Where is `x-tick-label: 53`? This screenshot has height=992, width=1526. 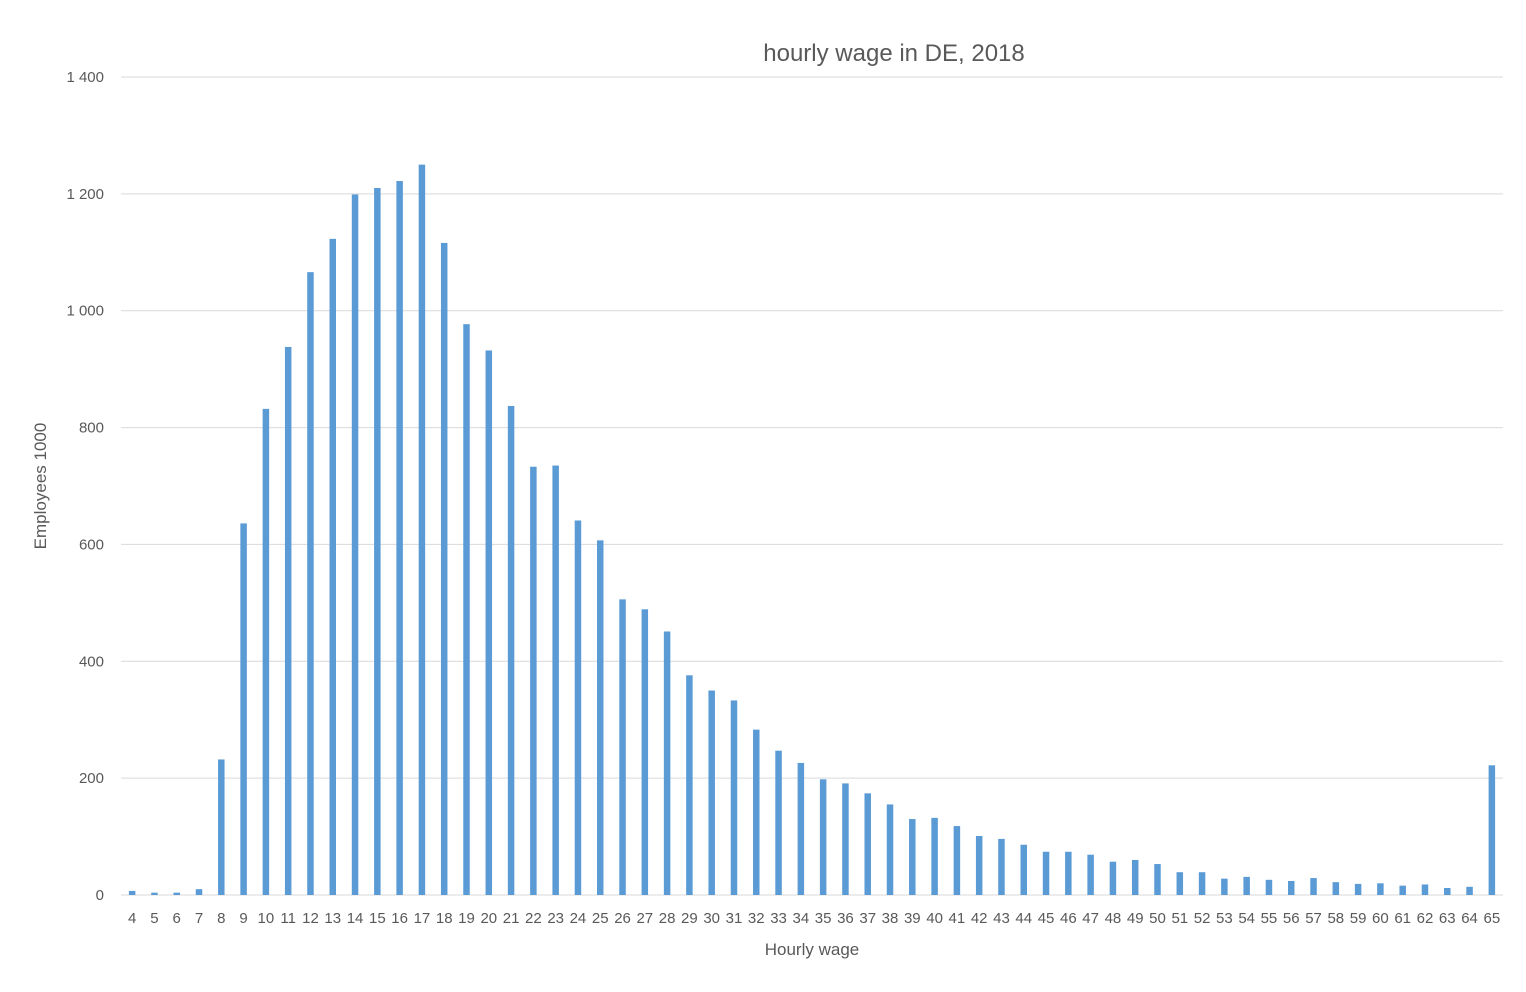
x-tick-label: 53 is located at coordinates (1224, 918).